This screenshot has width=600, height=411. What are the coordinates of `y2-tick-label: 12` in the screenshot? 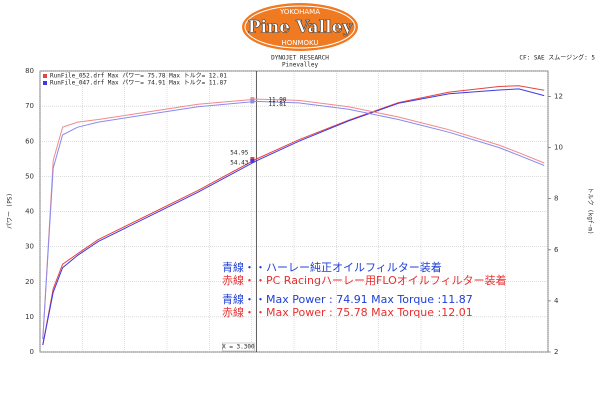 It's located at (558, 97).